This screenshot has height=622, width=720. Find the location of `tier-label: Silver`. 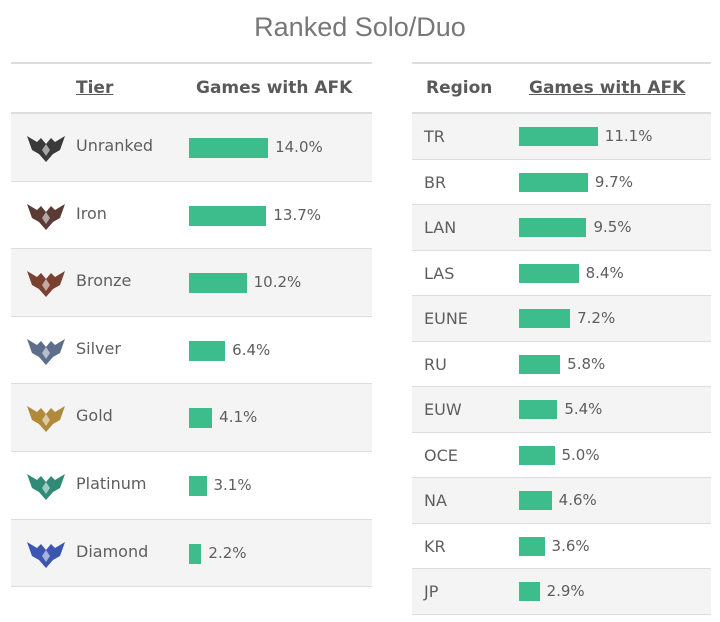

tier-label: Silver is located at coordinates (98, 348).